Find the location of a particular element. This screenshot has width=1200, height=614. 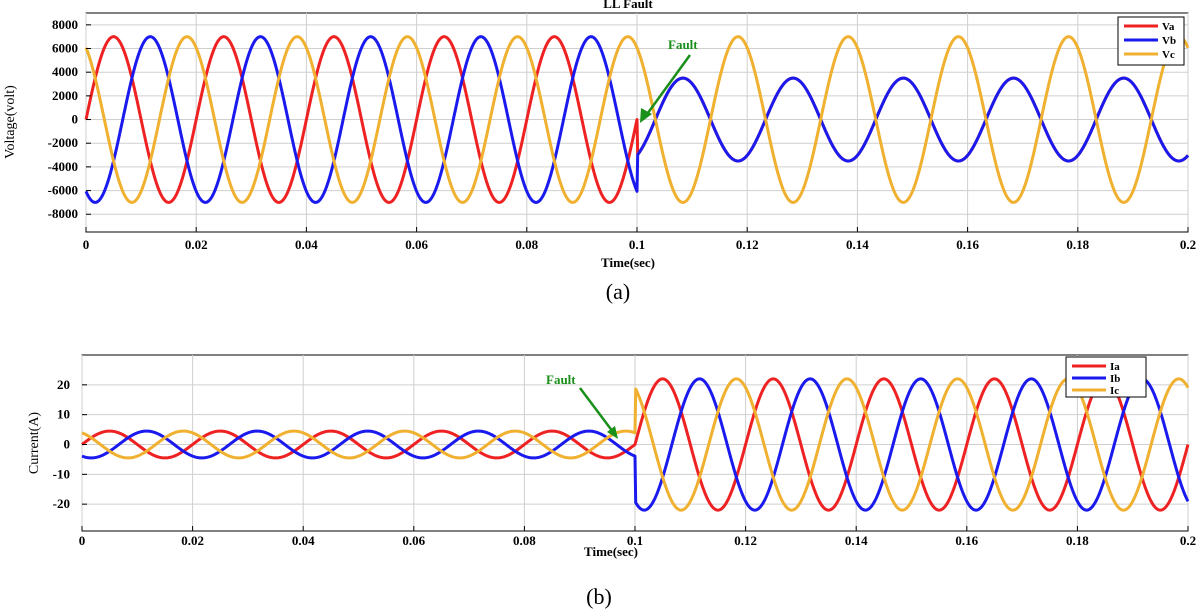

voltage-y-tick-label: 8000 is located at coordinates (65, 24).